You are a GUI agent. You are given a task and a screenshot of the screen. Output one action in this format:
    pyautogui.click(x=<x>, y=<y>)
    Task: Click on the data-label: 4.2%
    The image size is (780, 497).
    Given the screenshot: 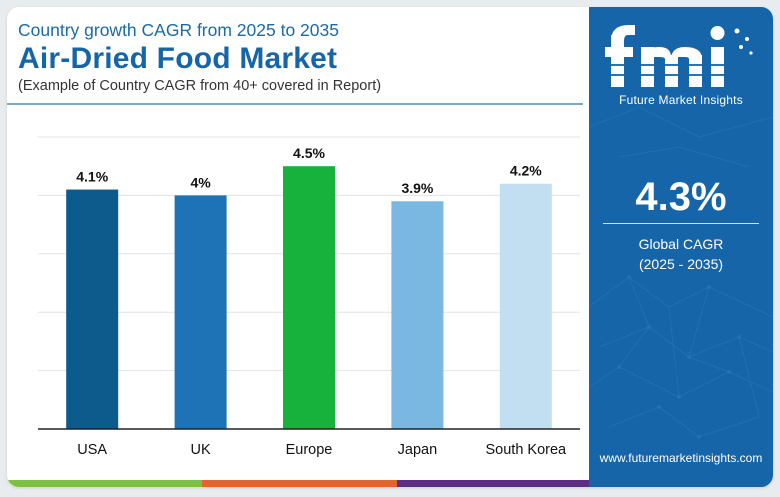 What is the action you would take?
    pyautogui.click(x=526, y=171)
    